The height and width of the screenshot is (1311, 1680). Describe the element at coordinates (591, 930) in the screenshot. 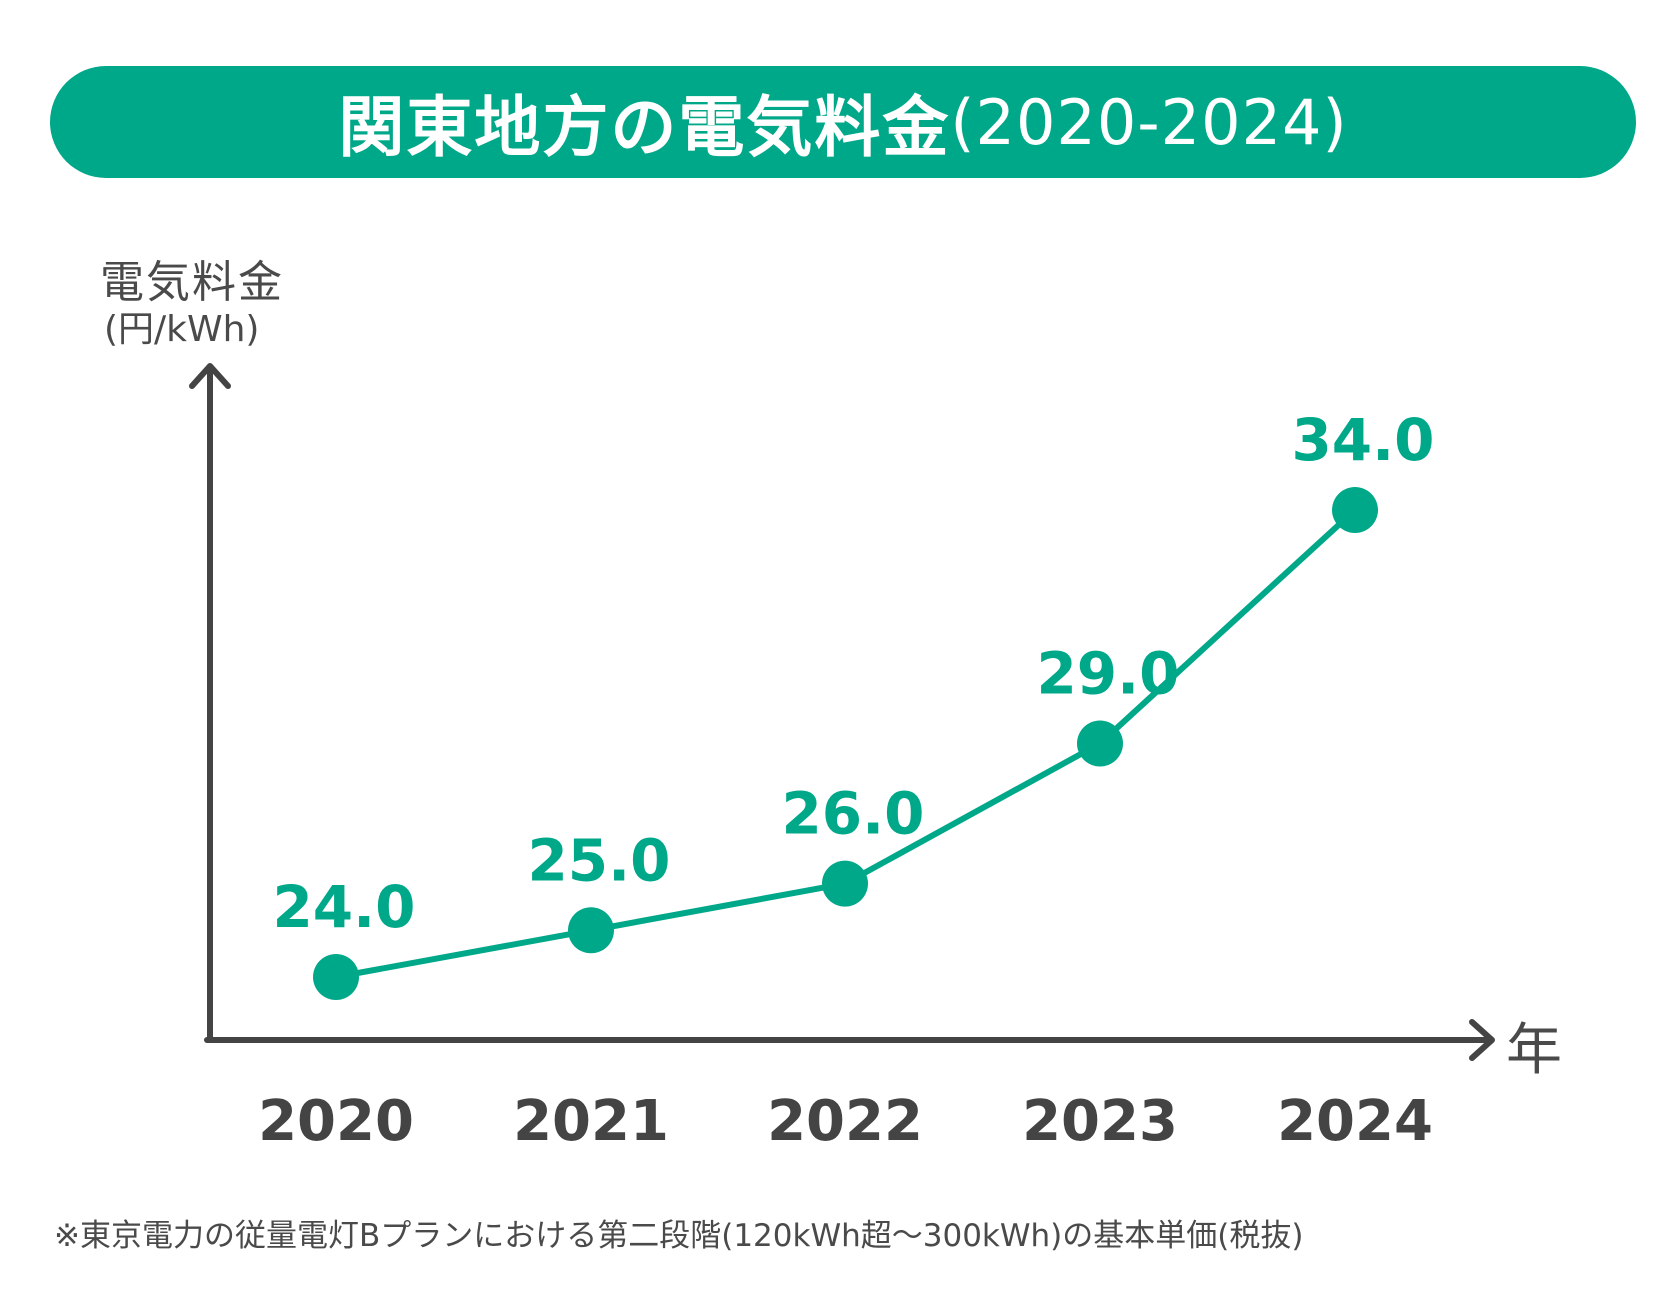

I see `data-point-2021` at that location.